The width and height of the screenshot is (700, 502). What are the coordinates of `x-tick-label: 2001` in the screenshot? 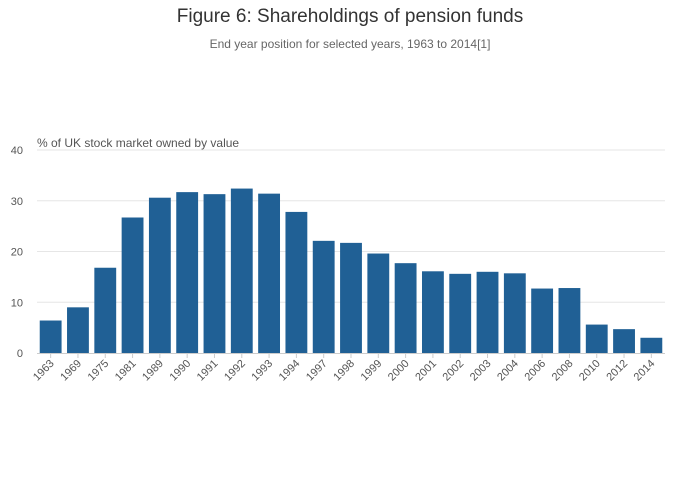 It's located at (426, 371).